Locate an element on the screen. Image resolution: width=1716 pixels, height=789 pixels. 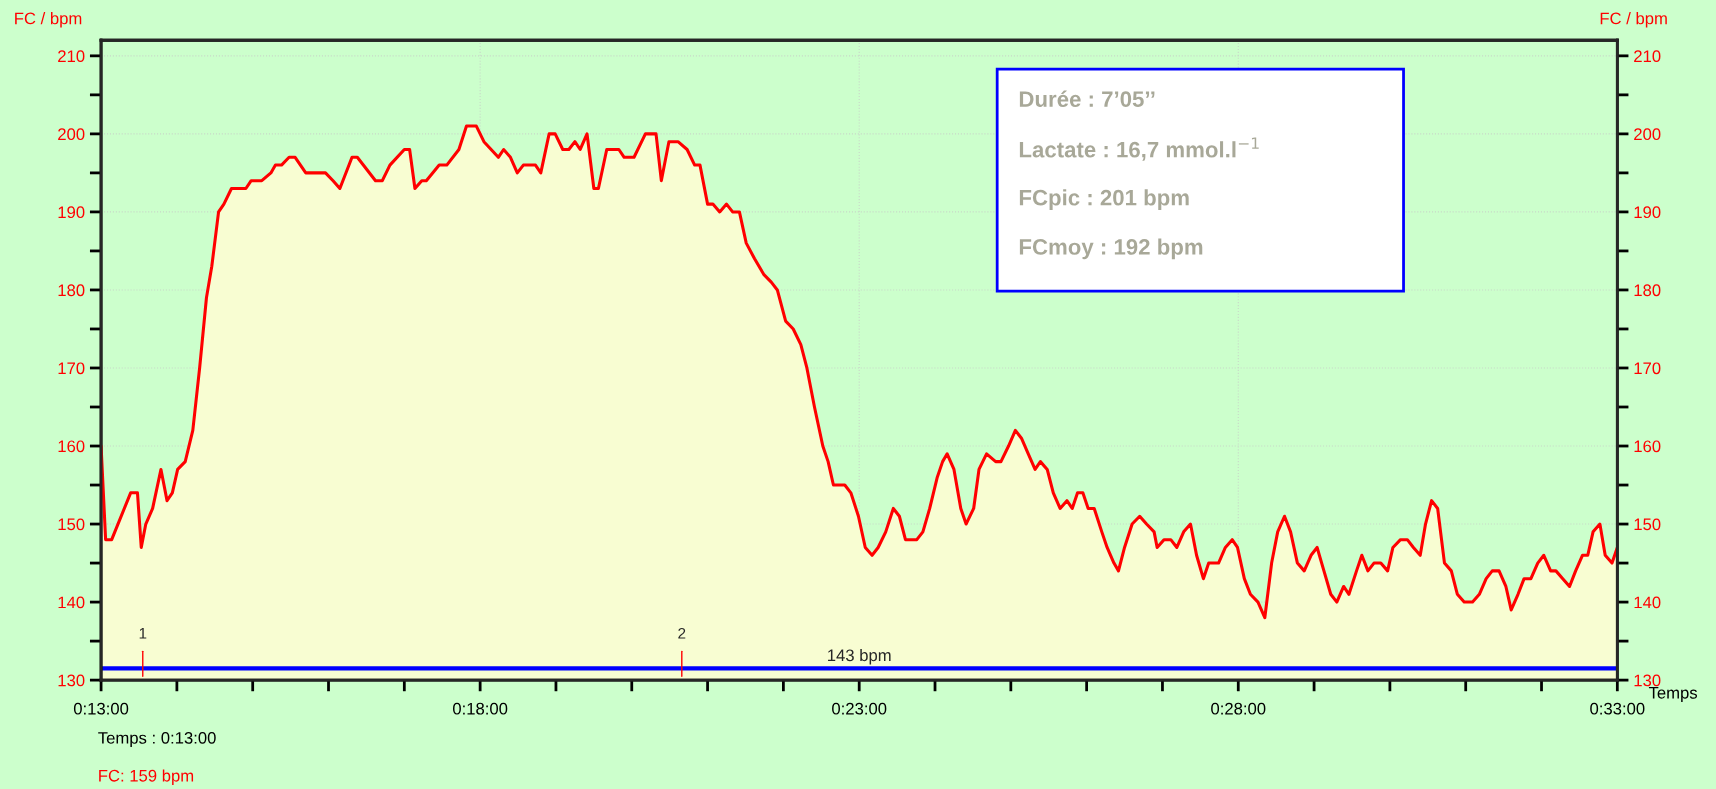
y-tick-label: 160 is located at coordinates (71, 446).